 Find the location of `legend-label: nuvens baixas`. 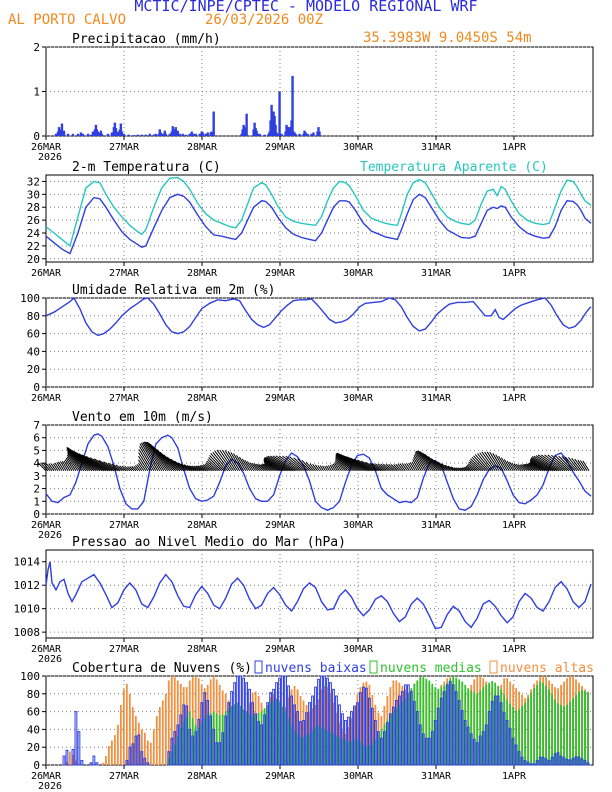

legend-label: nuvens baixas is located at coordinates (316, 668).